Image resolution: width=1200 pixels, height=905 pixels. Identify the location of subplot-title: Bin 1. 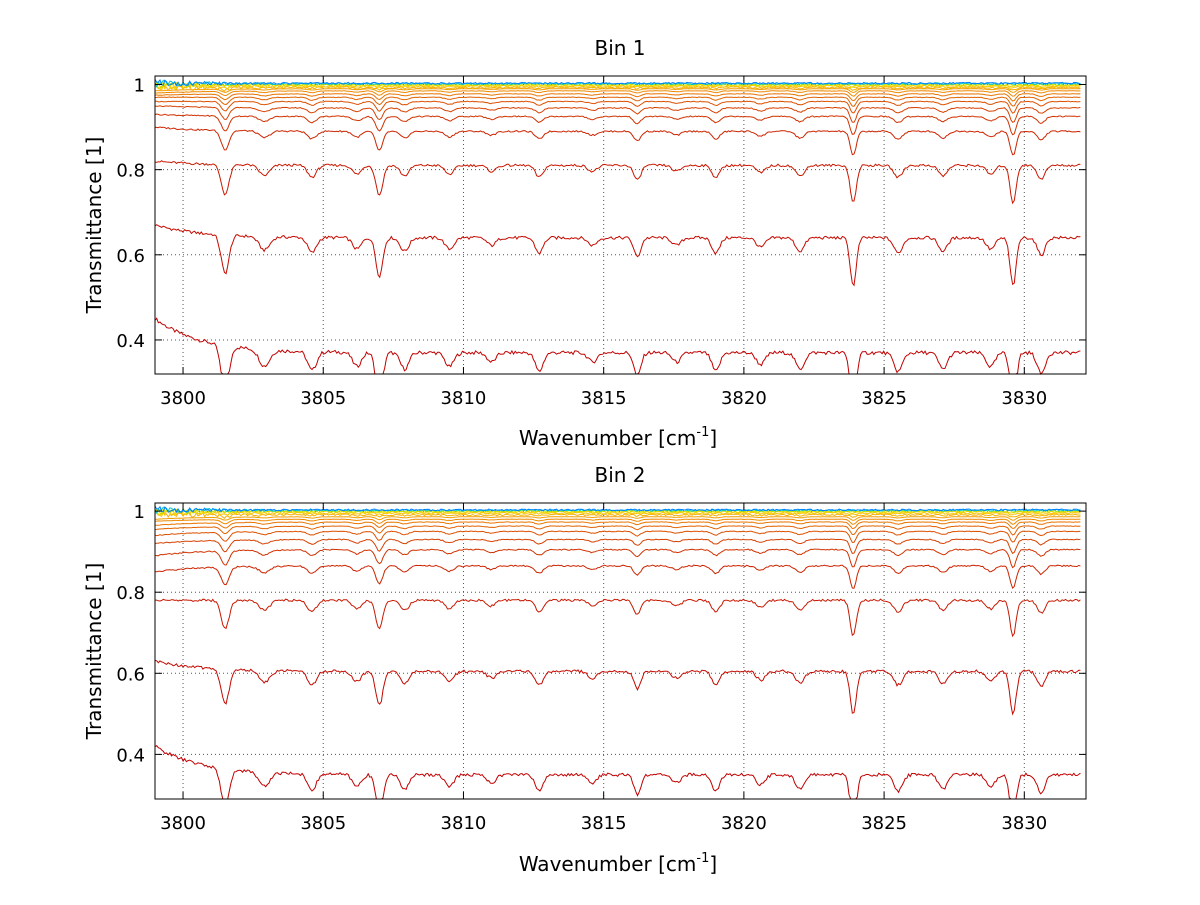
(619, 48).